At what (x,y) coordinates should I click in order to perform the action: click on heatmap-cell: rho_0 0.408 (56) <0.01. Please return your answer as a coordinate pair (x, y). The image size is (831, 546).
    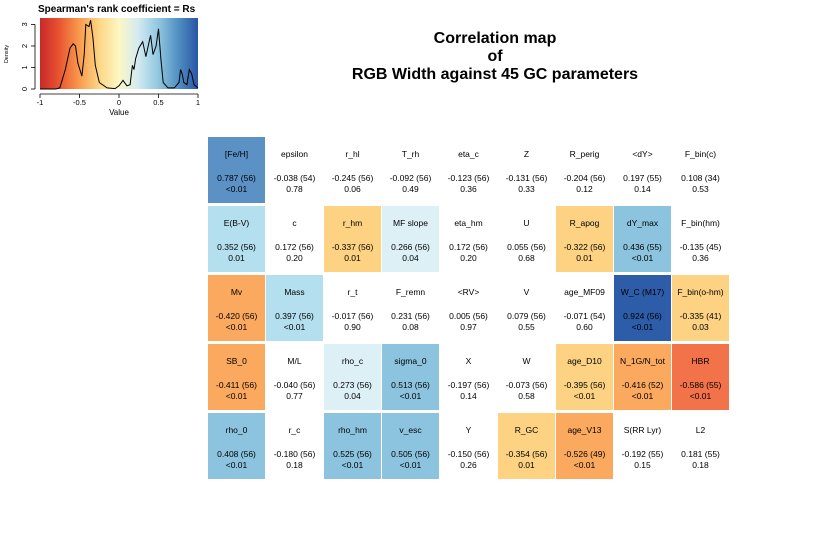
    Looking at the image, I should click on (236, 446).